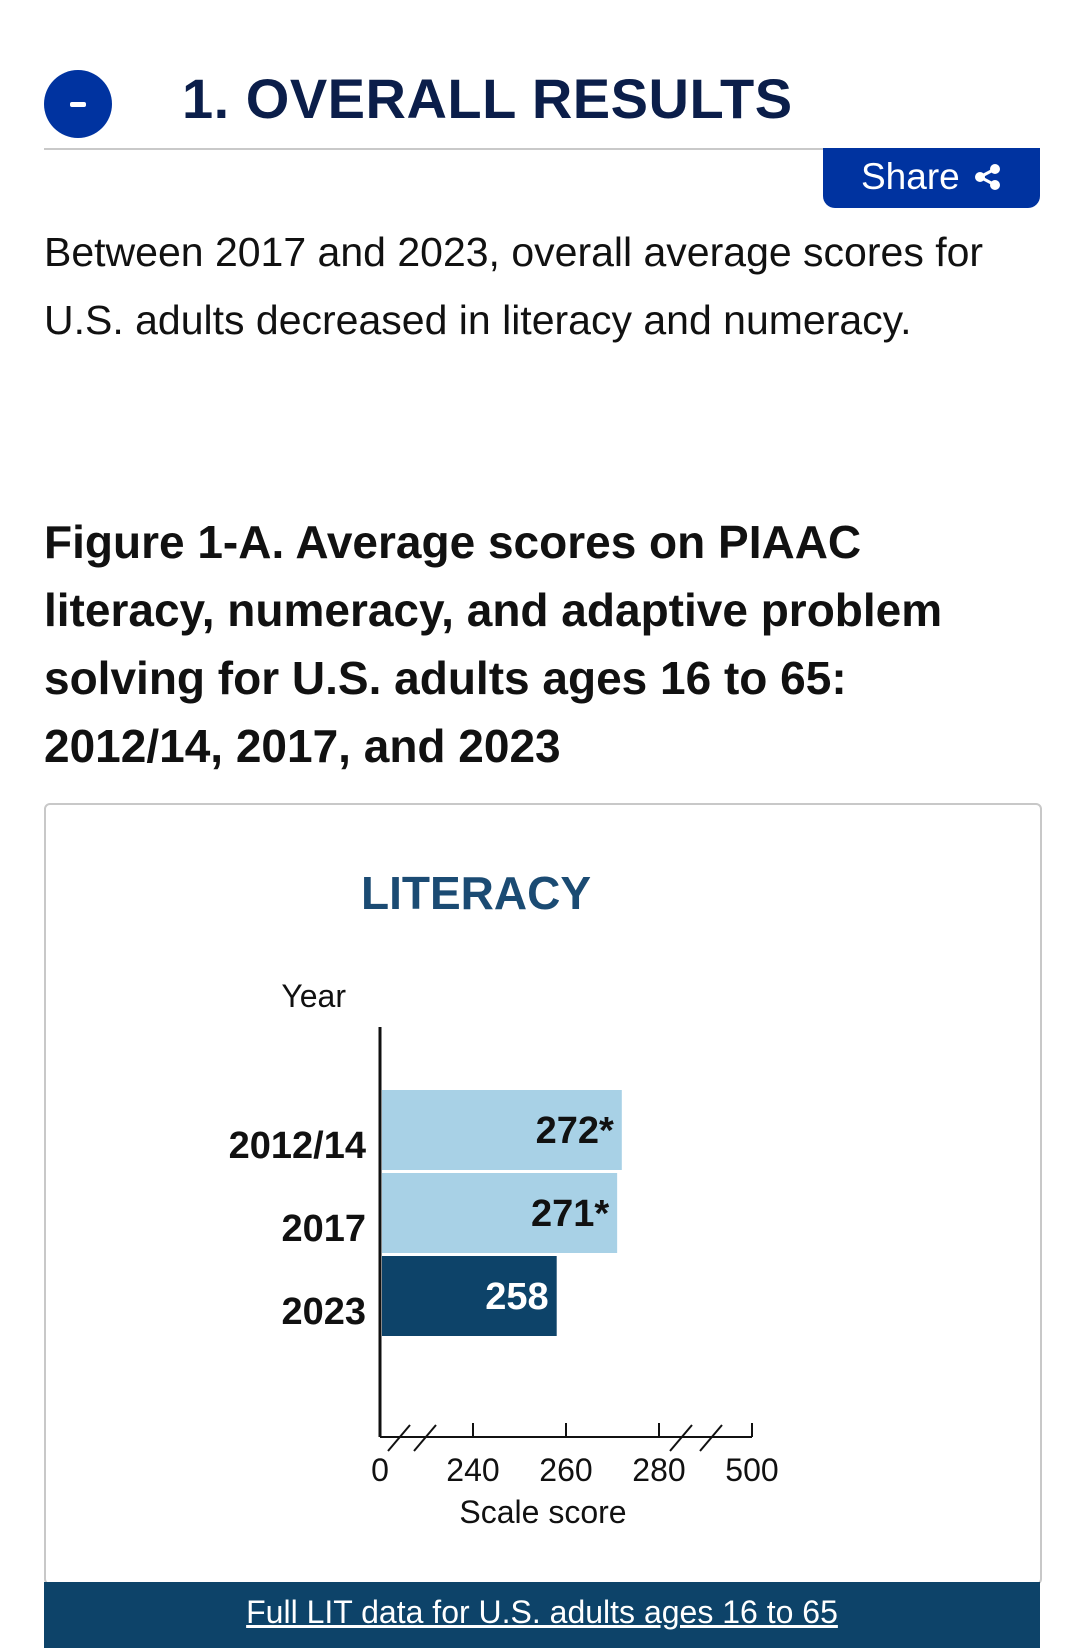 The height and width of the screenshot is (1648, 1080). Describe the element at coordinates (323, 1312) in the screenshot. I see `category-label: 2023` at that location.